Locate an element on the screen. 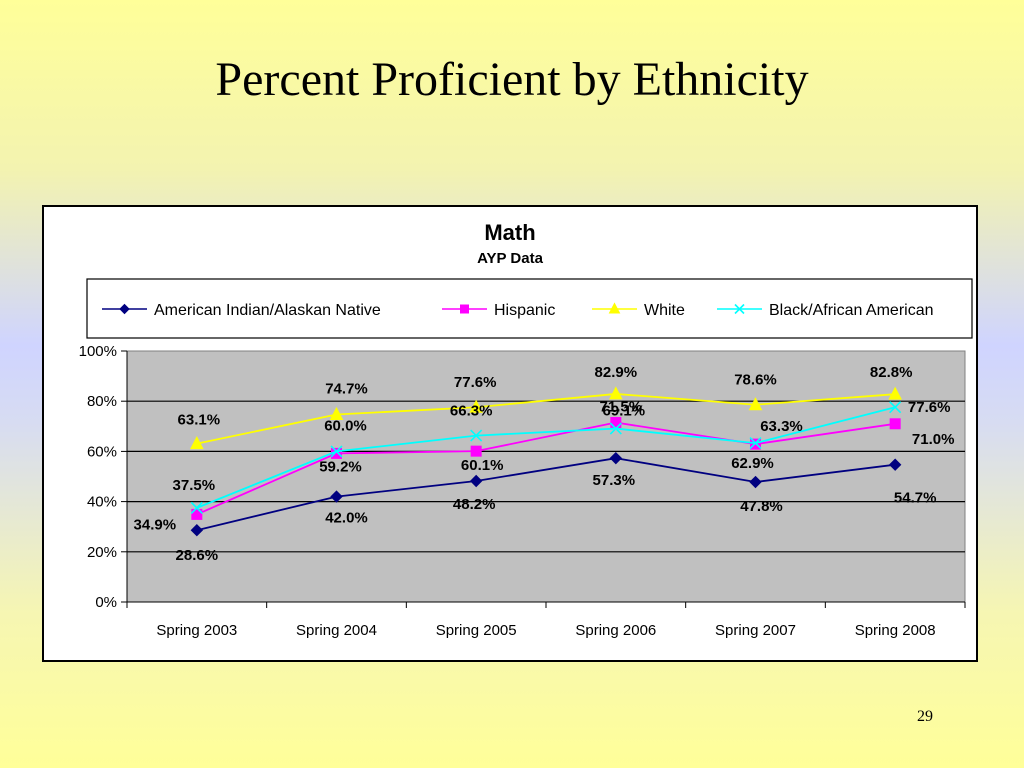  x-tick-label: Spring 2007 is located at coordinates (755, 630).